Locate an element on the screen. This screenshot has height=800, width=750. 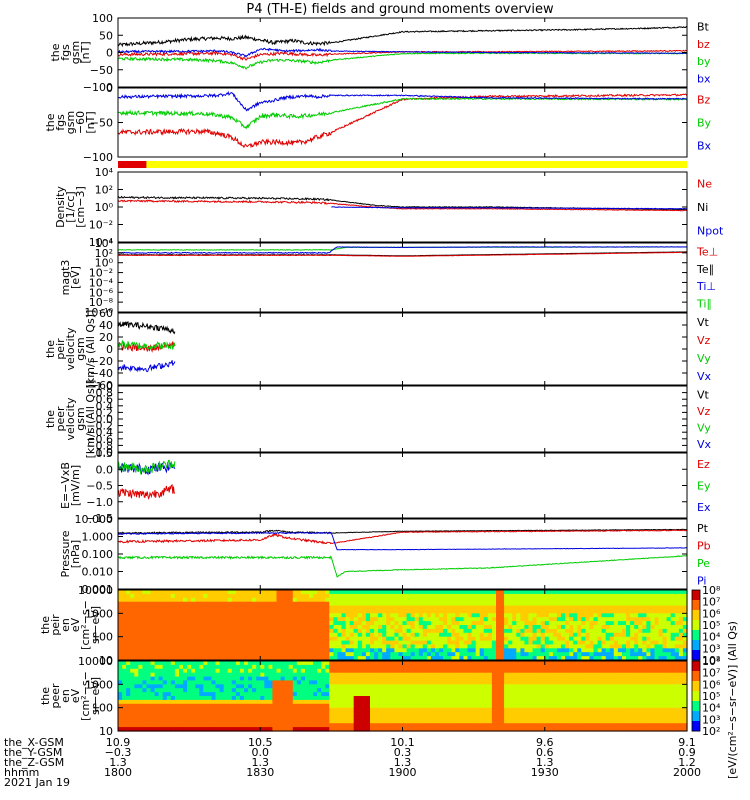
y-tick-label: 100 is located at coordinates (102, 637).